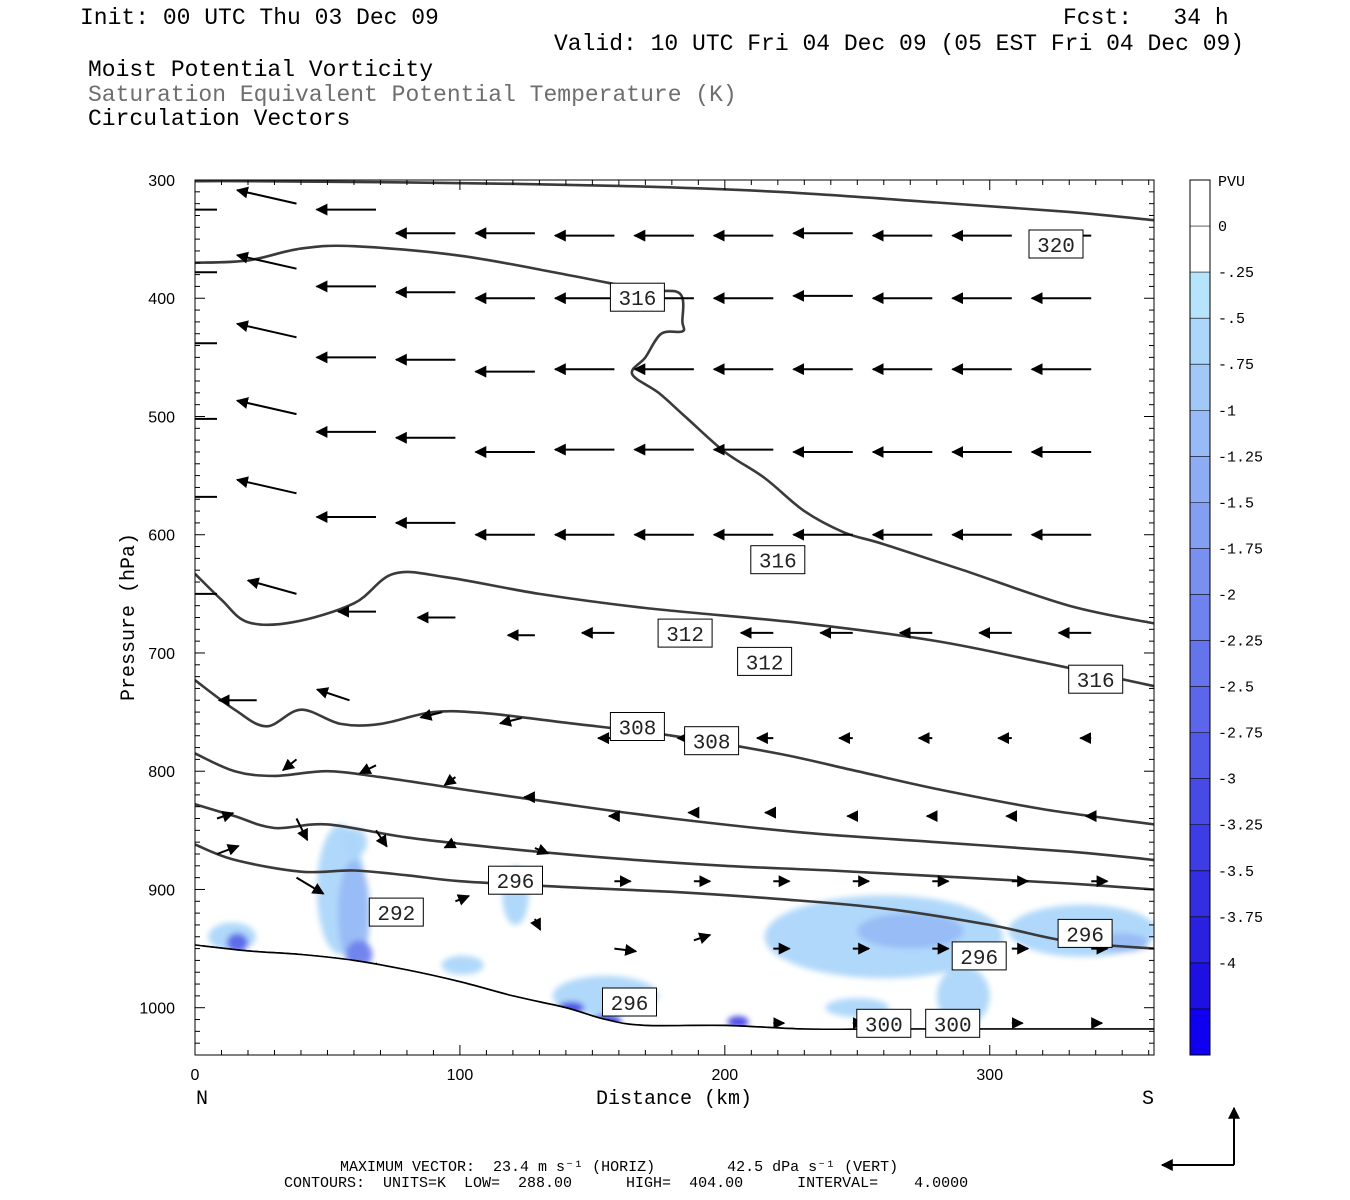 The image size is (1350, 1200). I want to click on x-tick-label: 300, so click(989, 1075).